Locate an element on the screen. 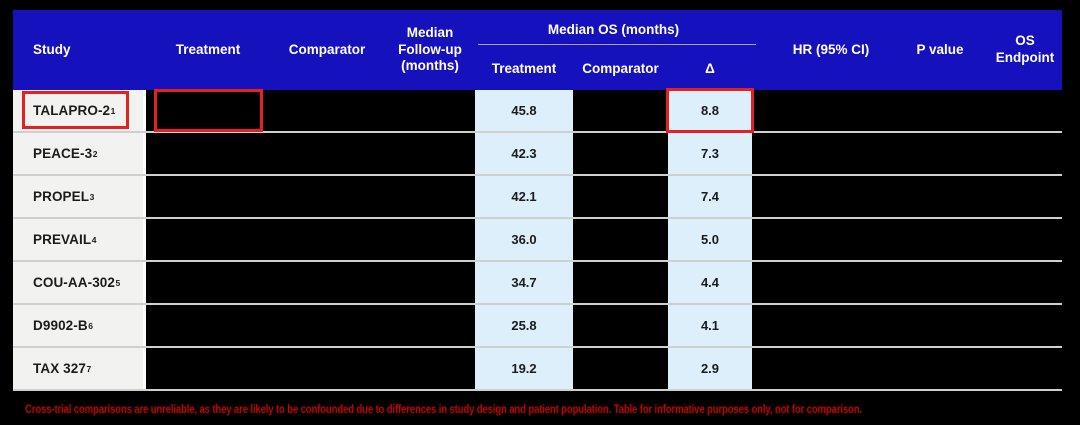 Image resolution: width=1080 pixels, height=425 pixels. table-row-propel: PROPEL 3 42.1 7.4 is located at coordinates (537, 197).